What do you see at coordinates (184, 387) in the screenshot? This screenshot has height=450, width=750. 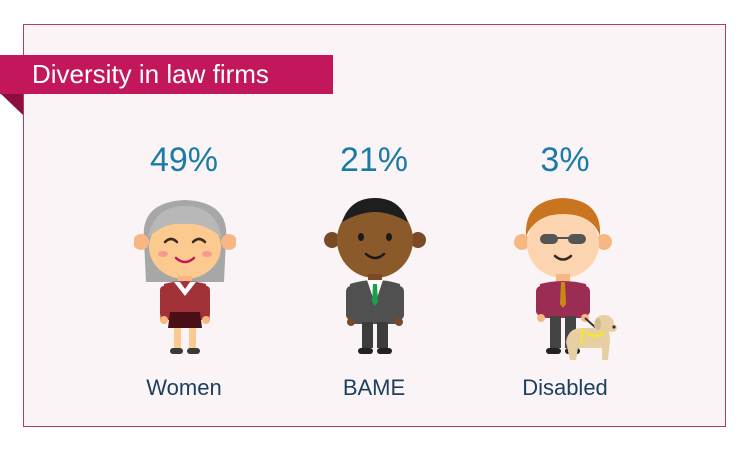 I see `women-label: Women` at bounding box center [184, 387].